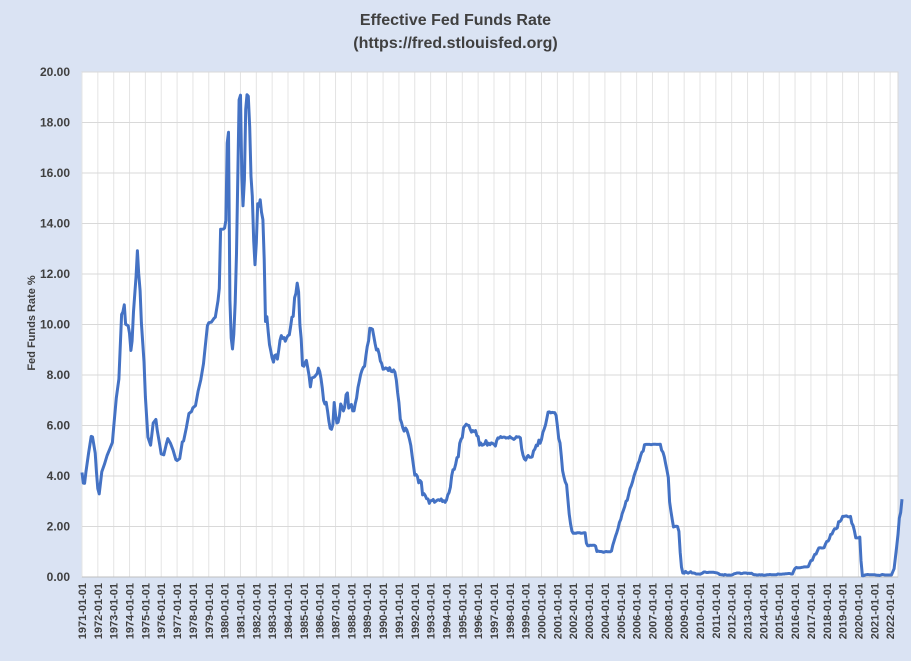  Describe the element at coordinates (210, 611) in the screenshot. I see `x-tick-label: 1979-01-01` at that location.